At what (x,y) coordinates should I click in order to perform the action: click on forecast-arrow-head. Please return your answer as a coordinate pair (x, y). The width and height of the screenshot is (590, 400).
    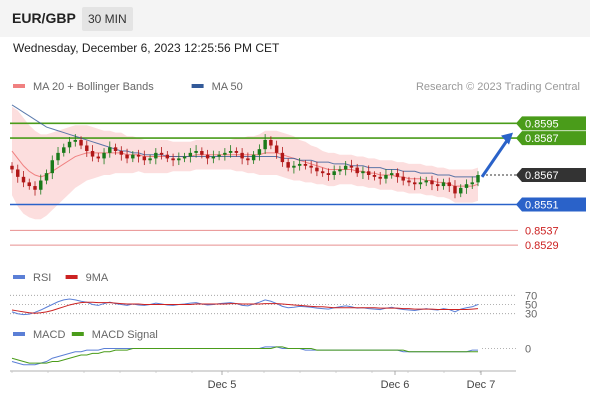
    Looking at the image, I should click on (507, 138).